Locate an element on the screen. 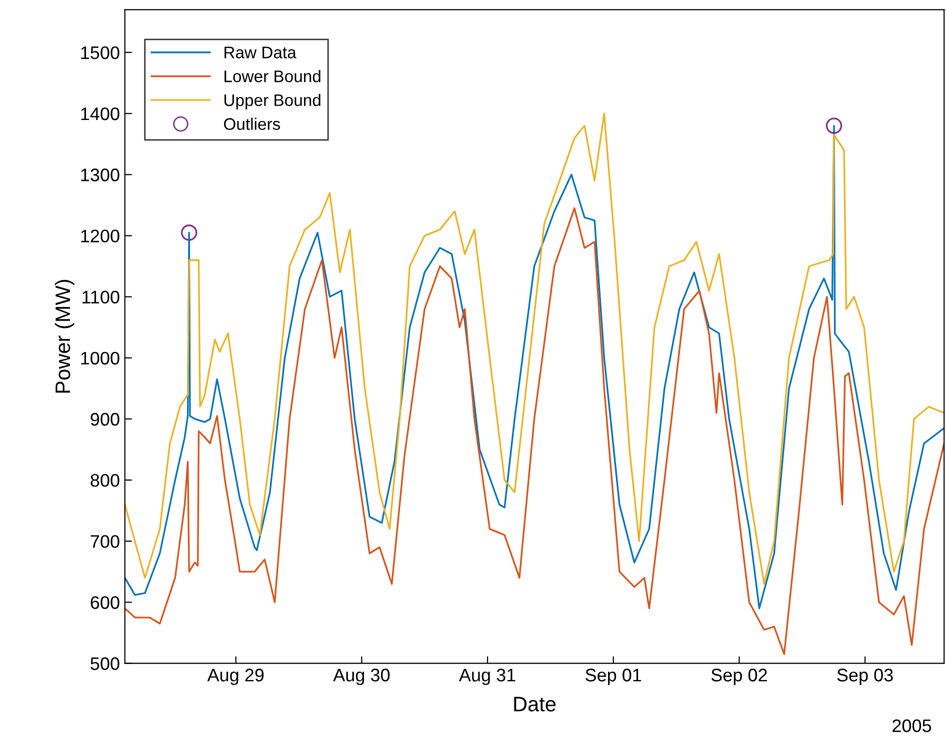  legend-label: Raw Data is located at coordinates (260, 52).